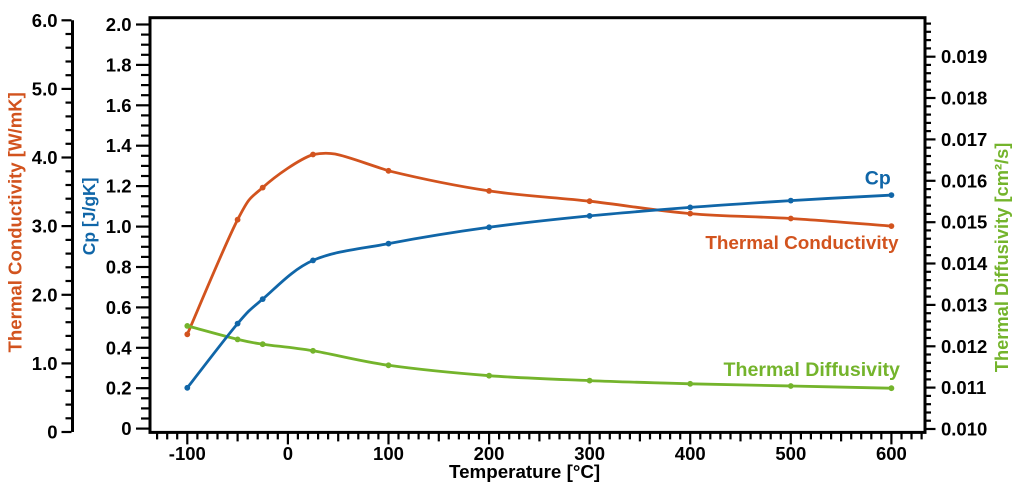  I want to click on svg-text: 1.4, so click(119, 145).